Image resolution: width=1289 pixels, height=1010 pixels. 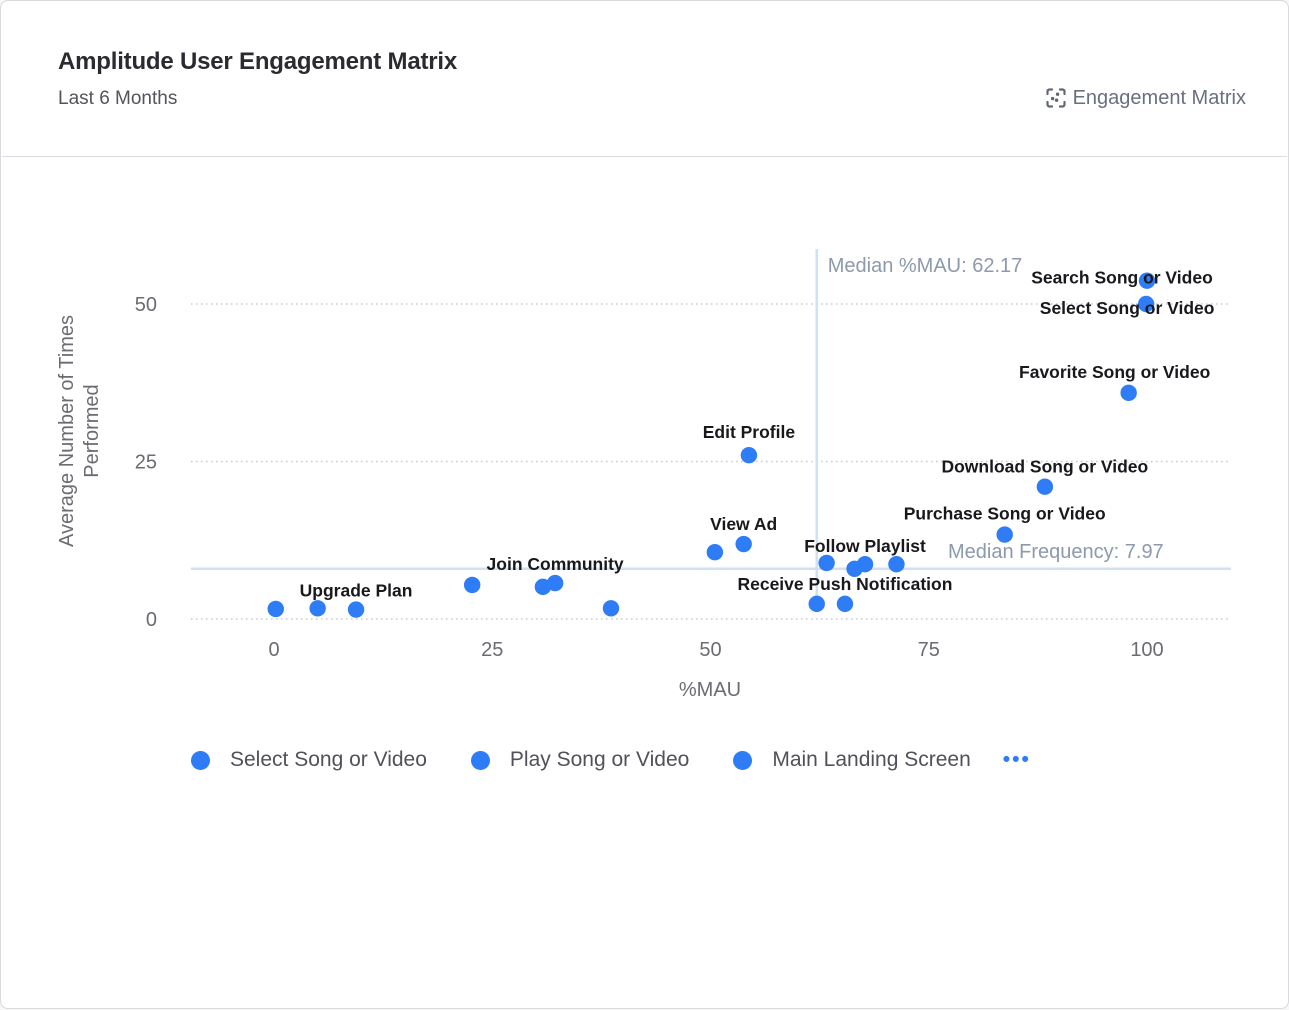 I want to click on data-point-join-community, so click(x=555, y=583).